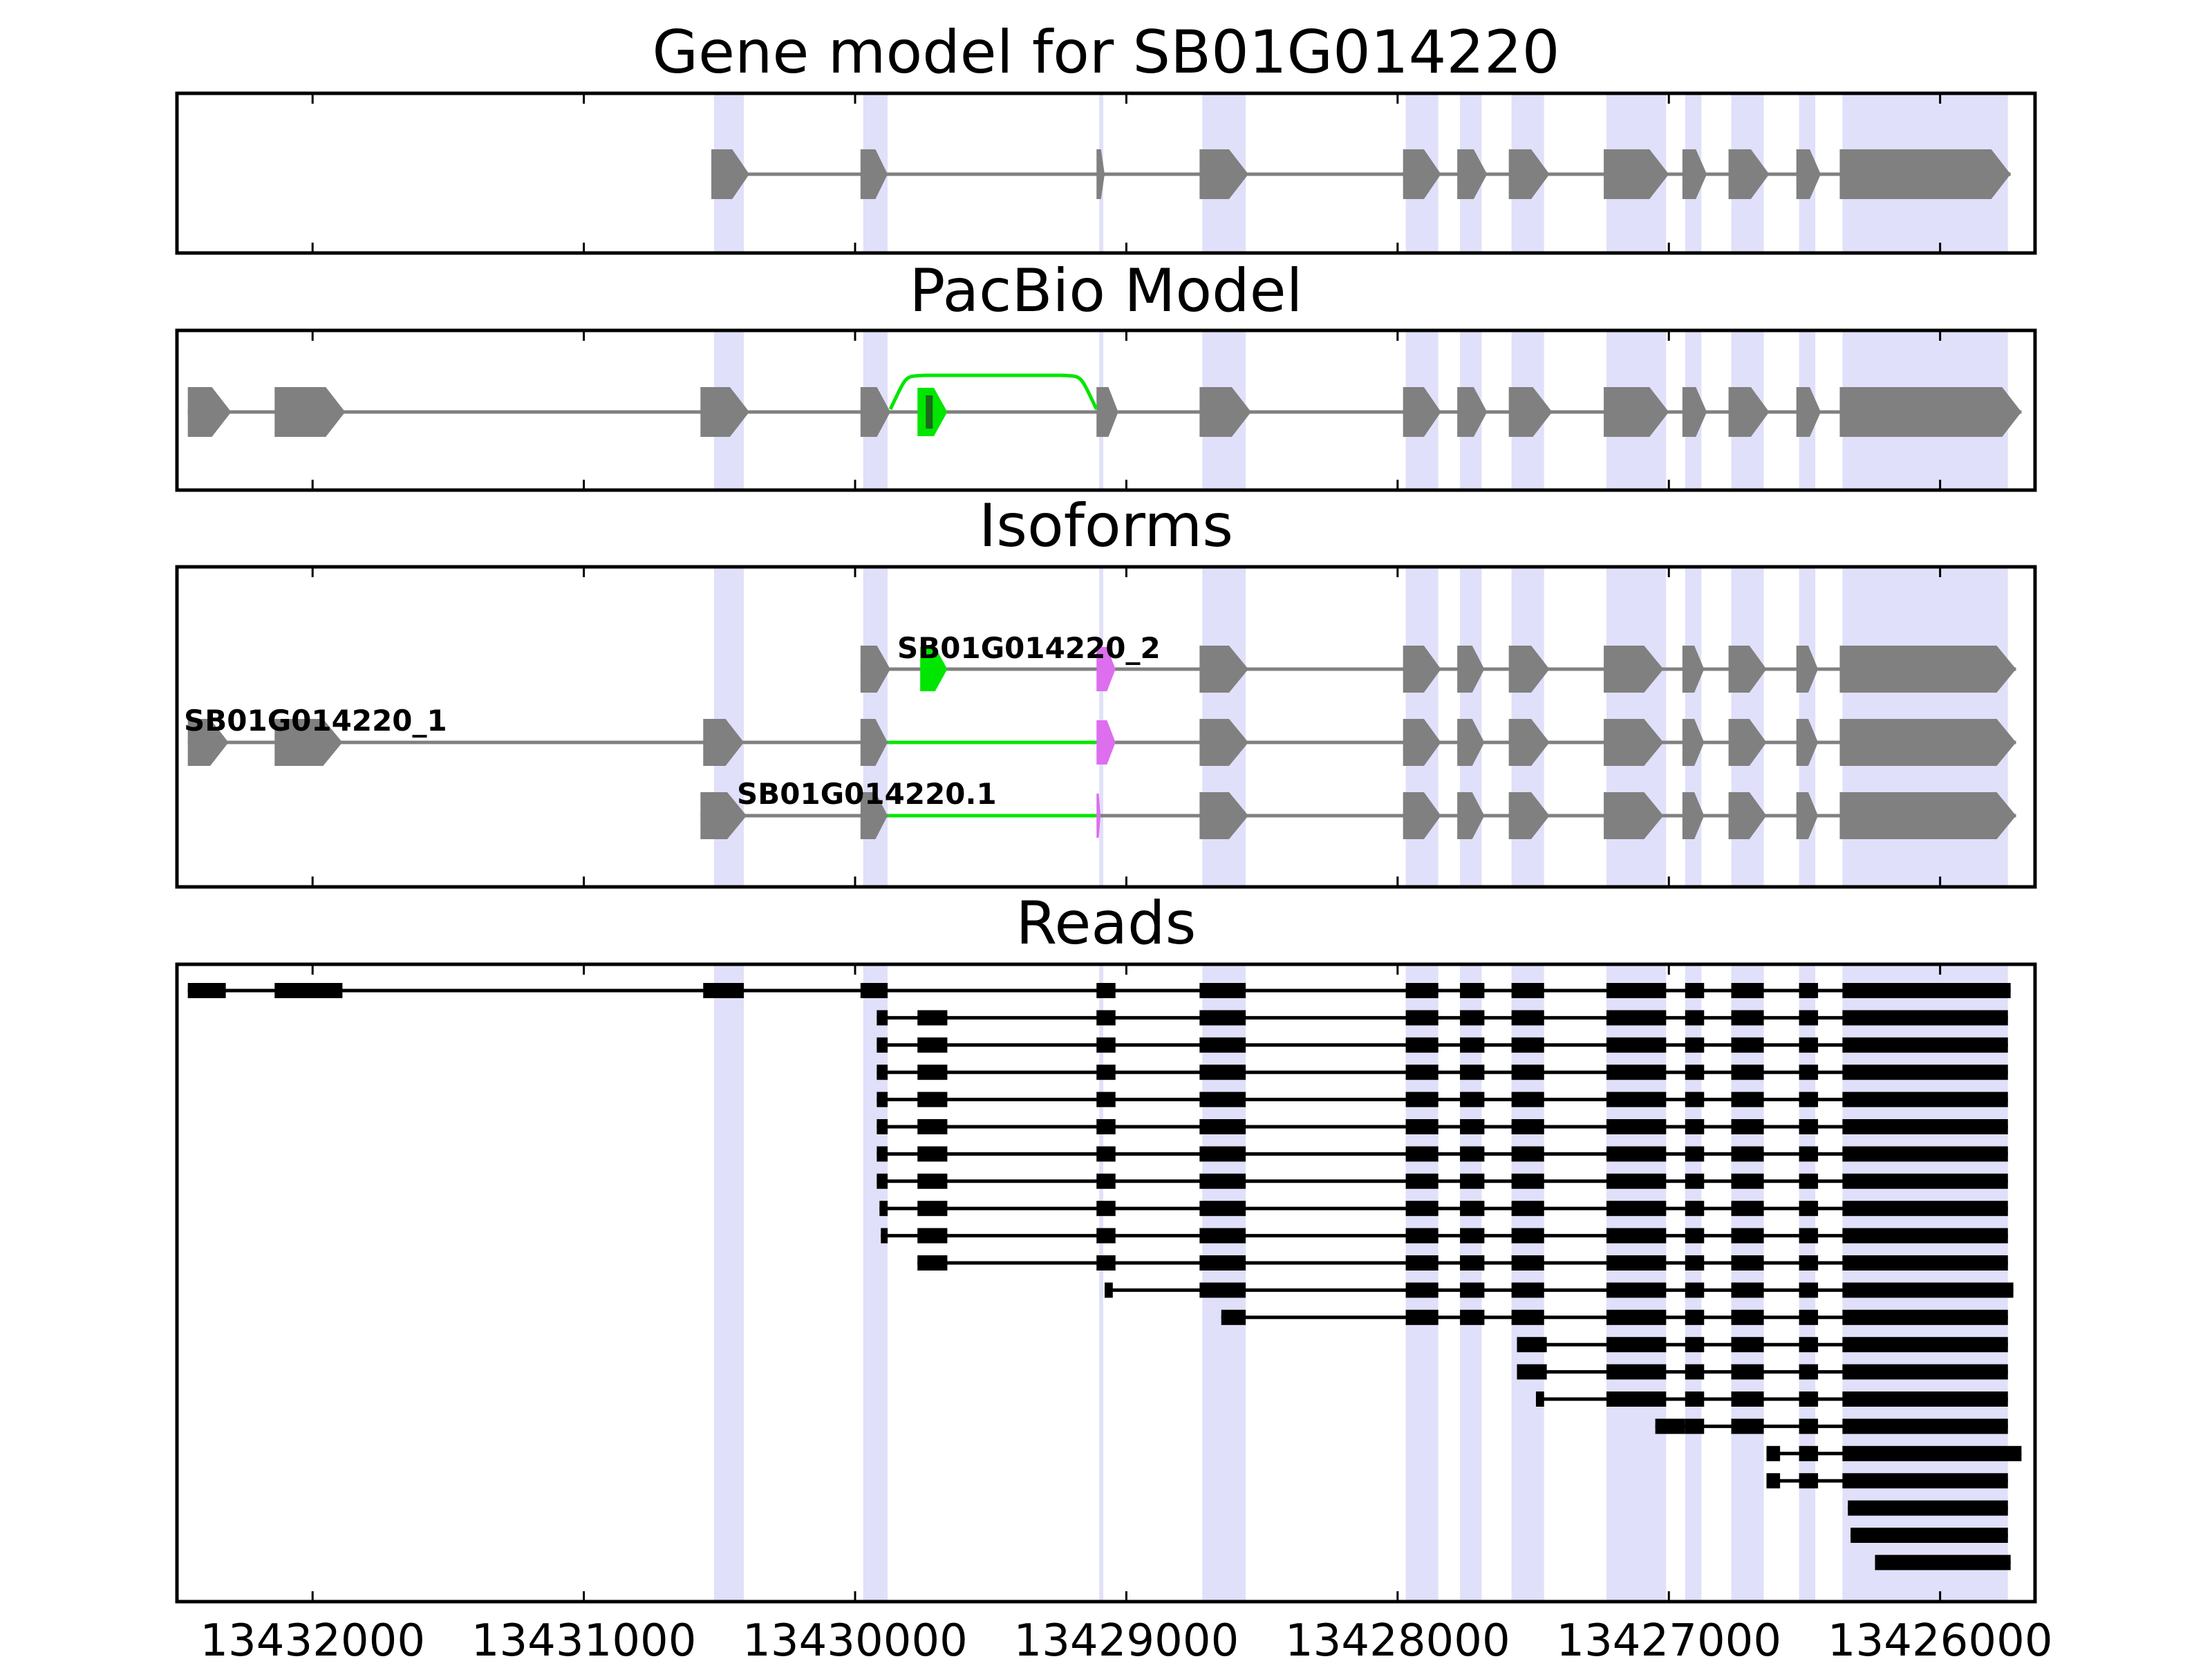  What do you see at coordinates (1106, 410) in the screenshot?
I see `pacbio-model-panel` at bounding box center [1106, 410].